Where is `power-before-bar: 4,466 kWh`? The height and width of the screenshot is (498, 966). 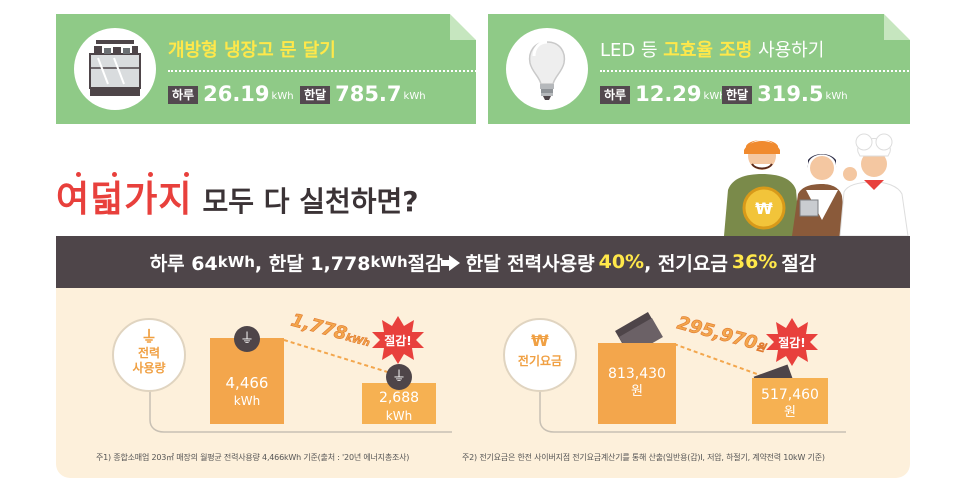 power-before-bar: 4,466 kWh is located at coordinates (247, 381).